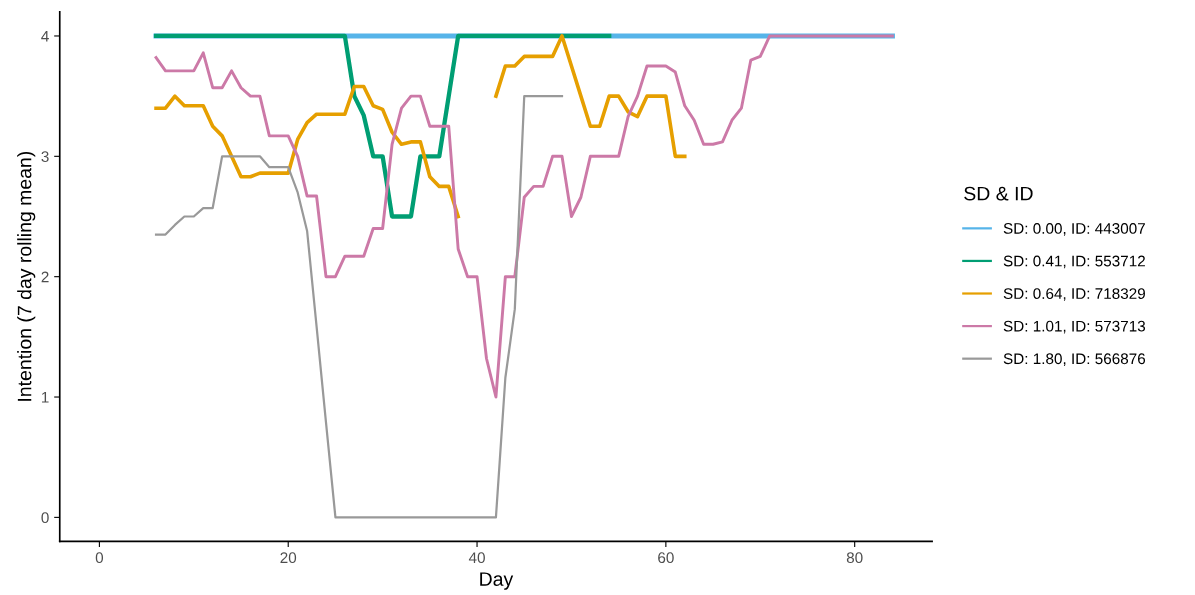  Describe the element at coordinates (998, 193) in the screenshot. I see `legend-title: SD & ID` at that location.